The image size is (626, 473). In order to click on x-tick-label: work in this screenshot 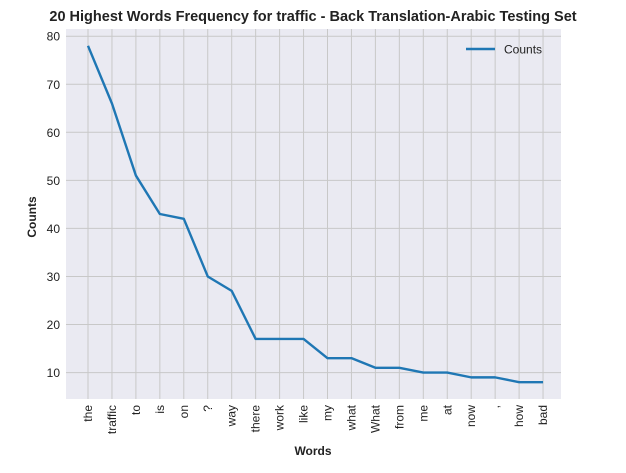, I will do `click(280, 417)`.